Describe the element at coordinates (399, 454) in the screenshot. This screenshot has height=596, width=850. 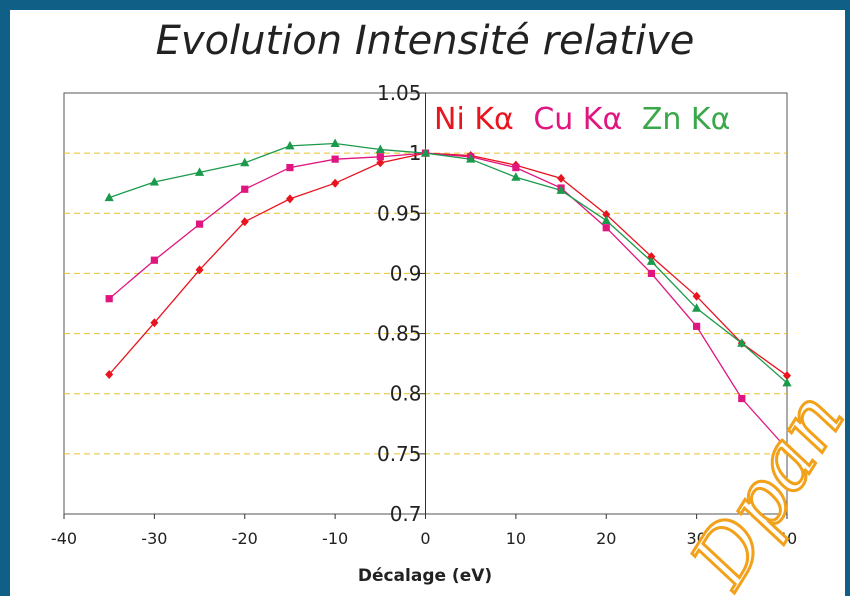
I see `y-tick-label: 0.75` at that location.